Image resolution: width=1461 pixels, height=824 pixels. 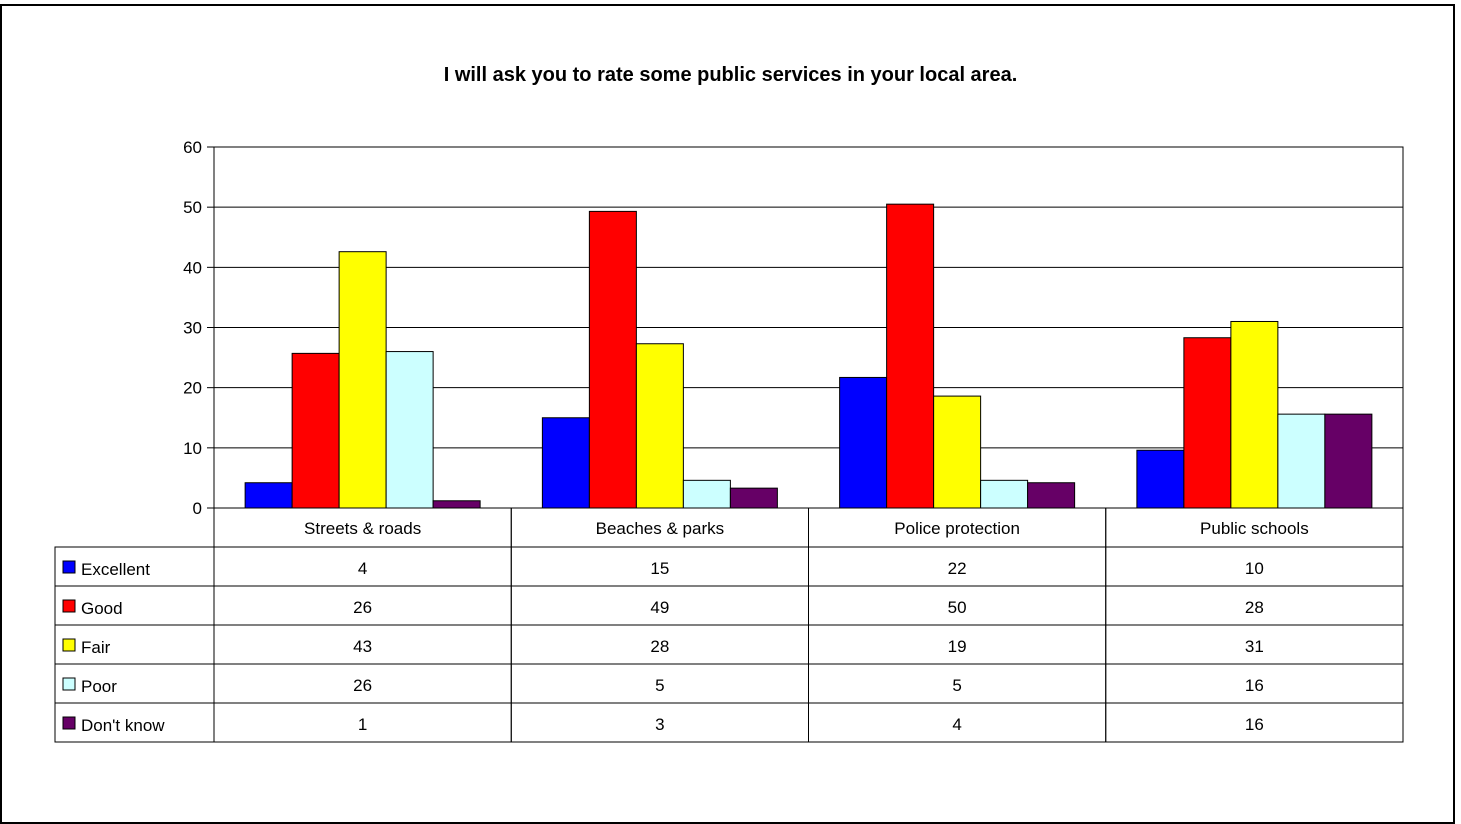 I want to click on y-tick-label: 0, so click(x=197, y=508).